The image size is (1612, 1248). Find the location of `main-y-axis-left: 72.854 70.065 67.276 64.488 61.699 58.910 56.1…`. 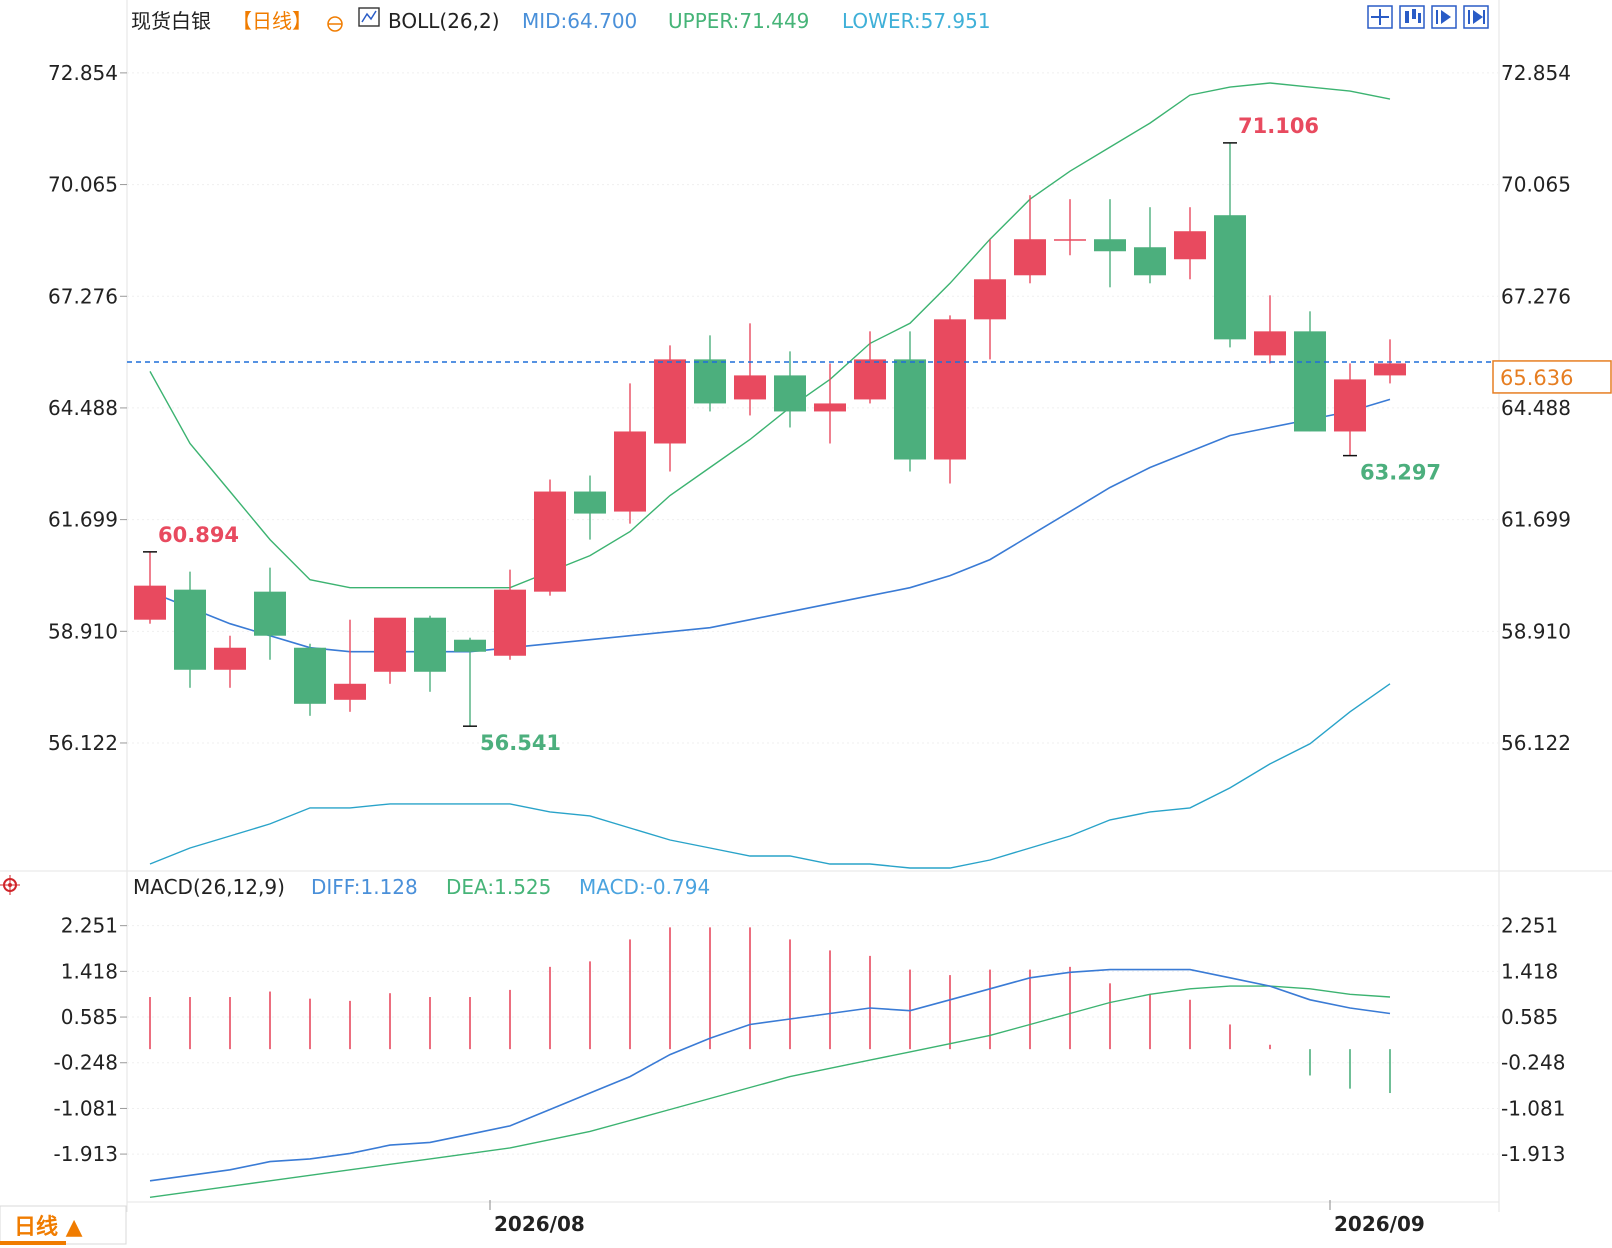

main-y-axis-left: 72.854 70.065 67.276 64.488 61.699 58.910 56.1… is located at coordinates (87, 408).